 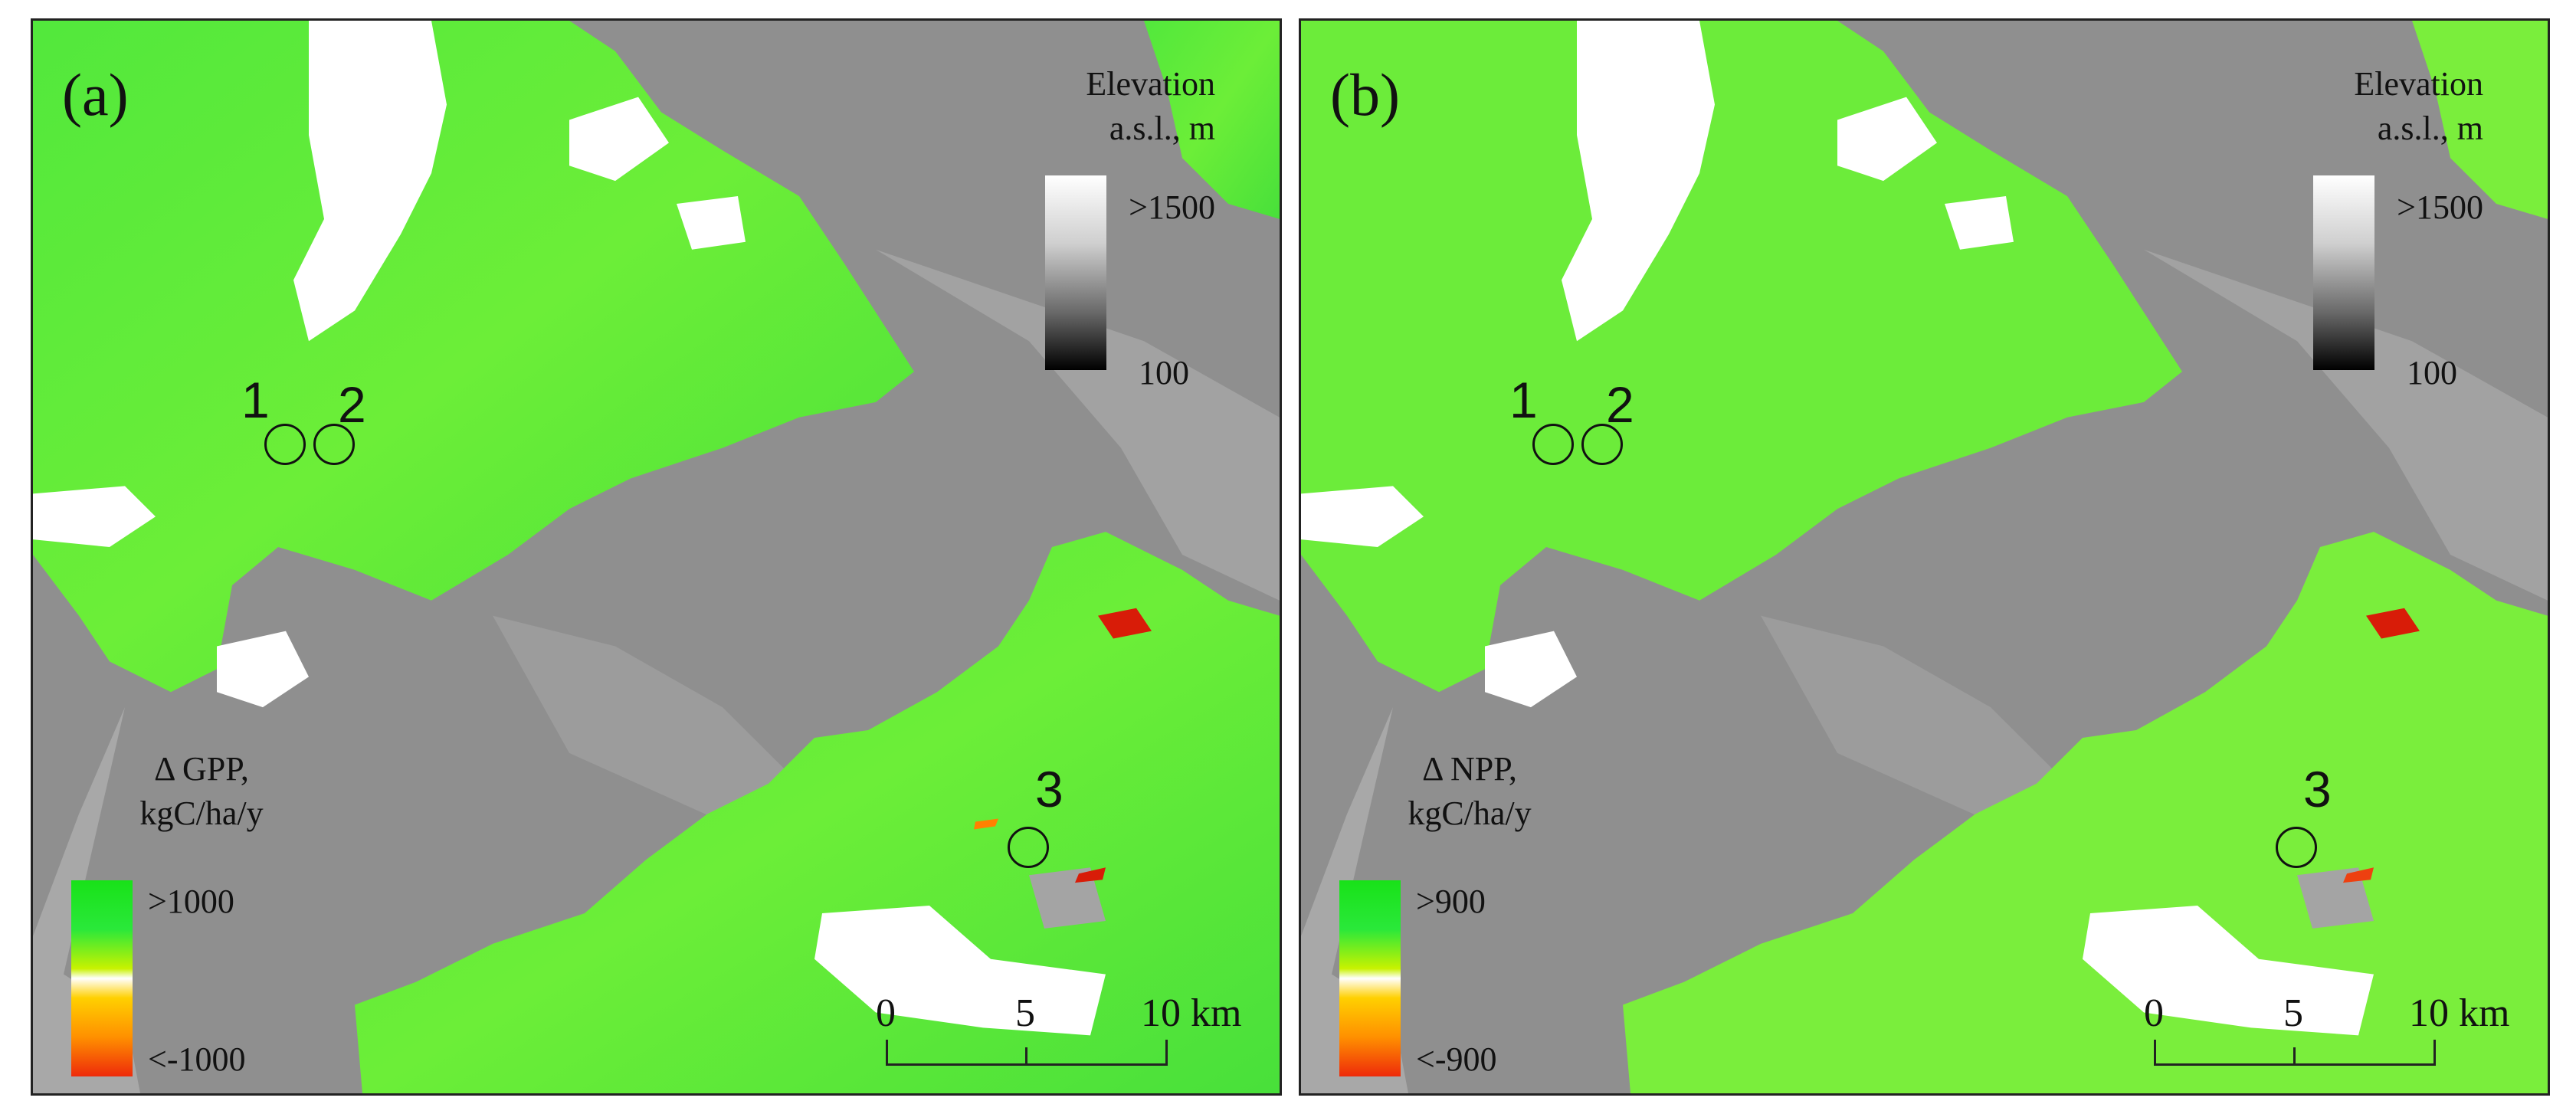 I want to click on delta-title-line1: Δ GPP,, so click(x=201, y=769).